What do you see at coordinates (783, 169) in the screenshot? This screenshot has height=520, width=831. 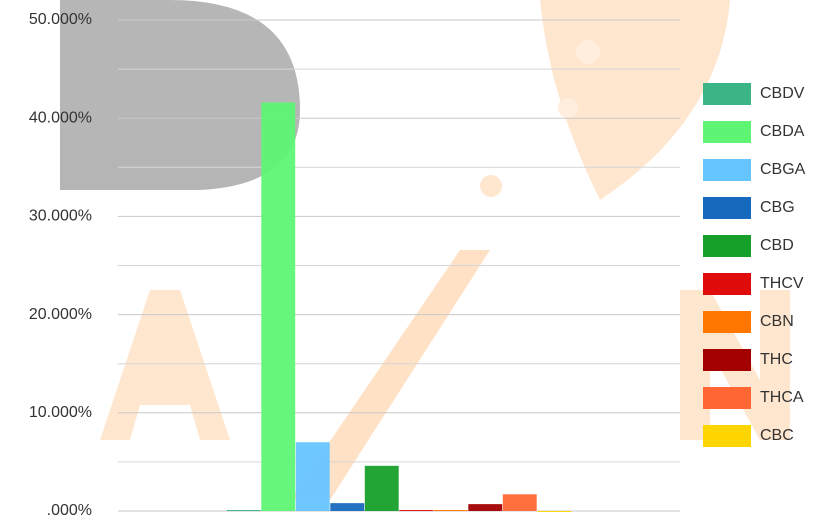 I see `legend-label: CBGA` at bounding box center [783, 169].